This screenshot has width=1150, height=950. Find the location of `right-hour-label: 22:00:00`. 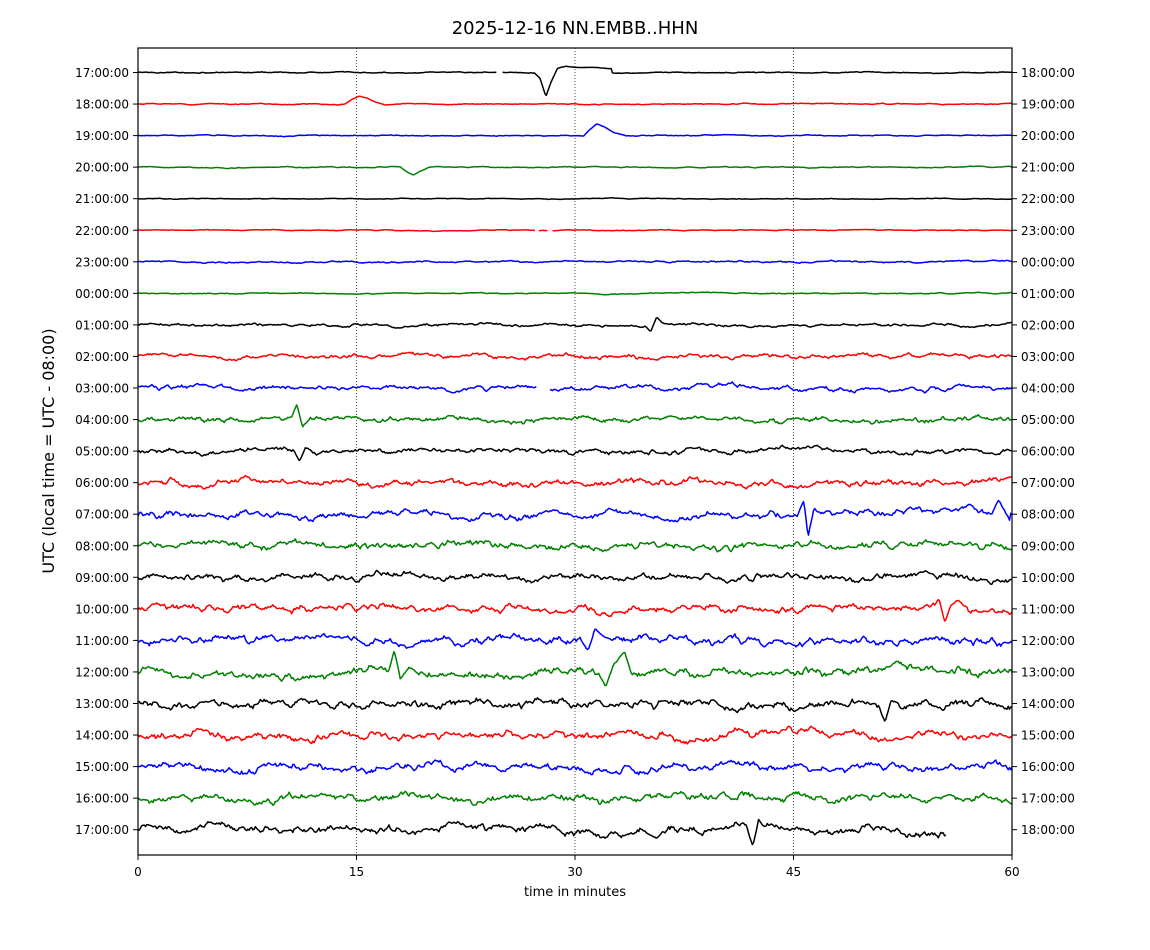

right-hour-label: 22:00:00 is located at coordinates (1048, 199).